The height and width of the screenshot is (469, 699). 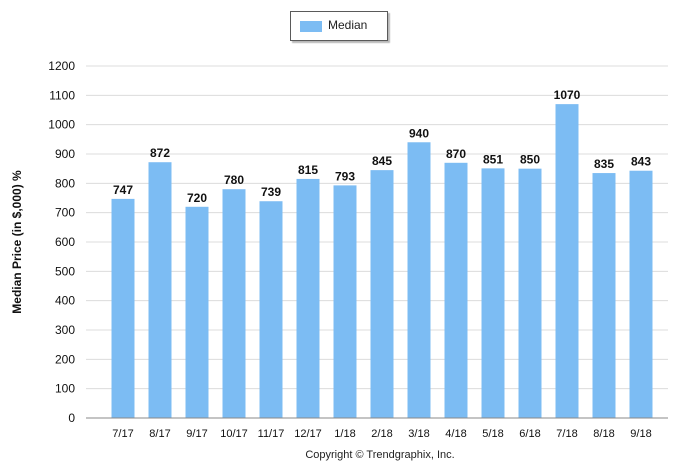 What do you see at coordinates (65, 389) in the screenshot?
I see `y-tick-label: 100` at bounding box center [65, 389].